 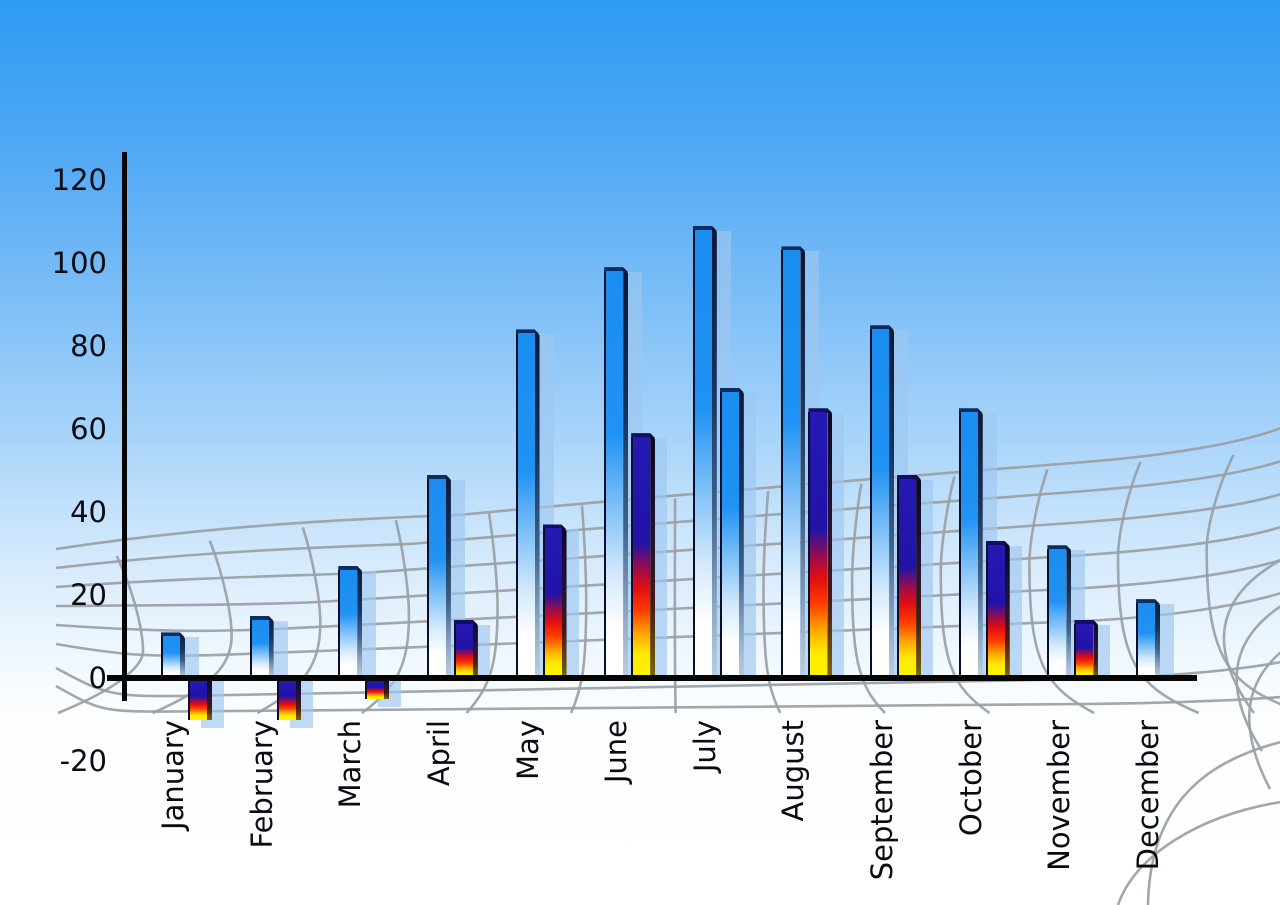 I want to click on y-axis-label-80: 80, so click(x=88, y=346).